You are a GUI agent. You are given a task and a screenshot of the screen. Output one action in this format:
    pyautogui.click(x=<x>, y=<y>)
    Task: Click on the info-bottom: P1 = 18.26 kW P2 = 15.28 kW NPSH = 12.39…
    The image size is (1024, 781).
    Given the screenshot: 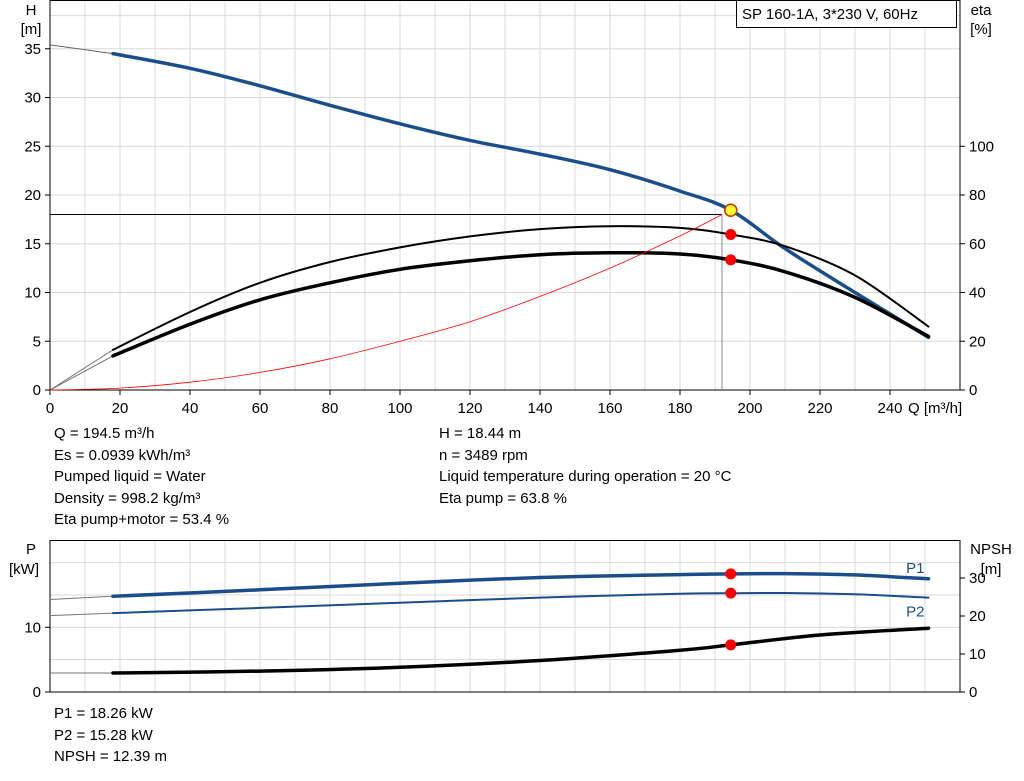 What is the action you would take?
    pyautogui.click(x=110, y=735)
    